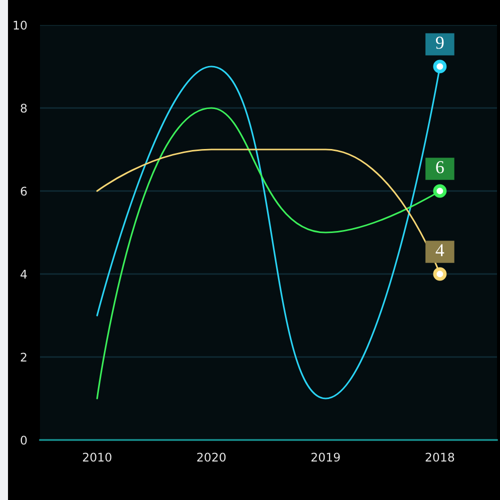  I want to click on y-tick-label: 0, so click(23, 440).